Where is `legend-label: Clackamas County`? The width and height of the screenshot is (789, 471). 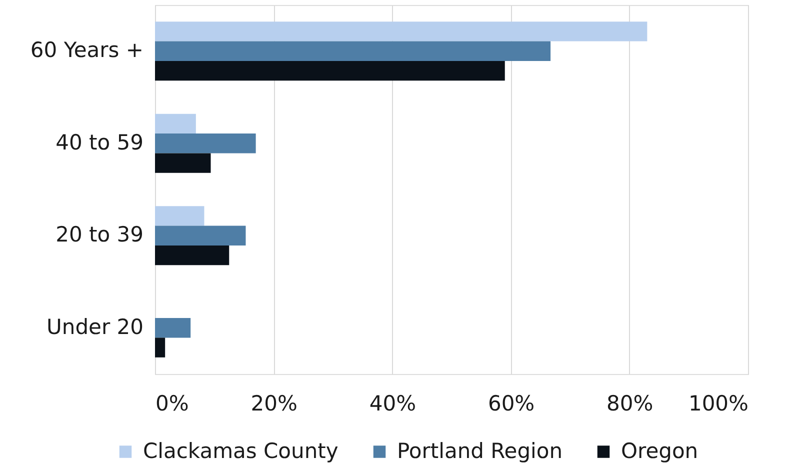 legend-label: Clackamas County is located at coordinates (240, 450).